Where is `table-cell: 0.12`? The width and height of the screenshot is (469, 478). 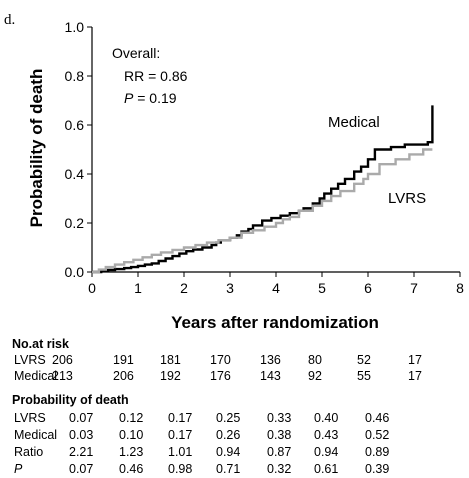
table-cell: 0.12 is located at coordinates (131, 418).